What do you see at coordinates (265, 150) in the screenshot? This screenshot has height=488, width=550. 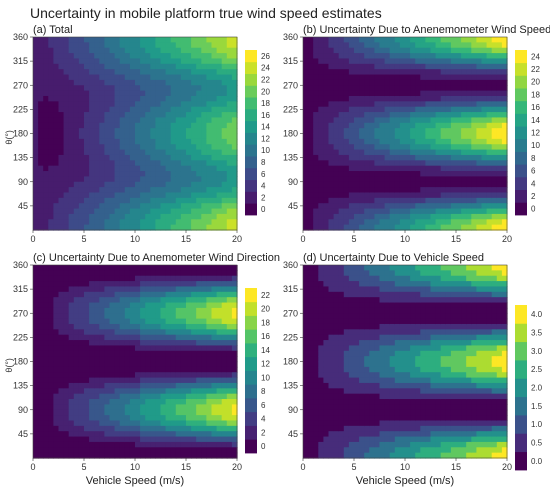 I see `colorbar-tick-label: 10` at bounding box center [265, 150].